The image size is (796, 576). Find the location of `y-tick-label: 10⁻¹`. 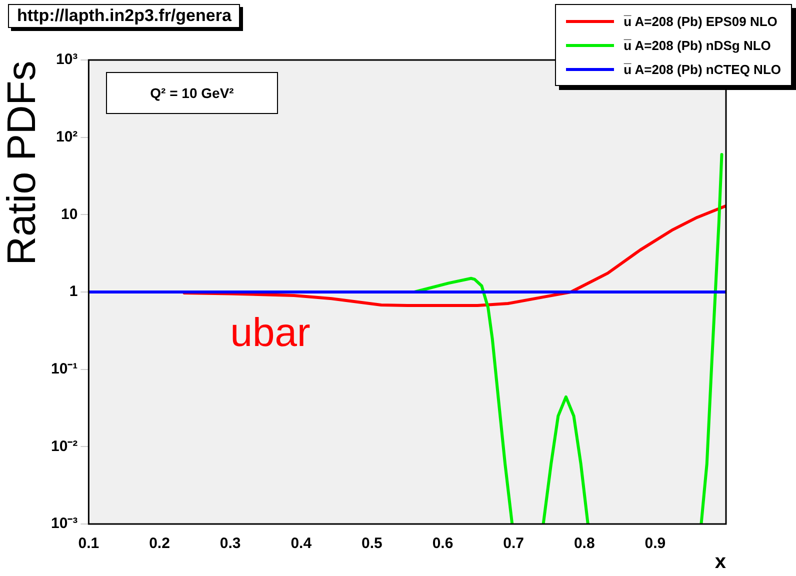

y-tick-label: 10⁻¹ is located at coordinates (64, 369).